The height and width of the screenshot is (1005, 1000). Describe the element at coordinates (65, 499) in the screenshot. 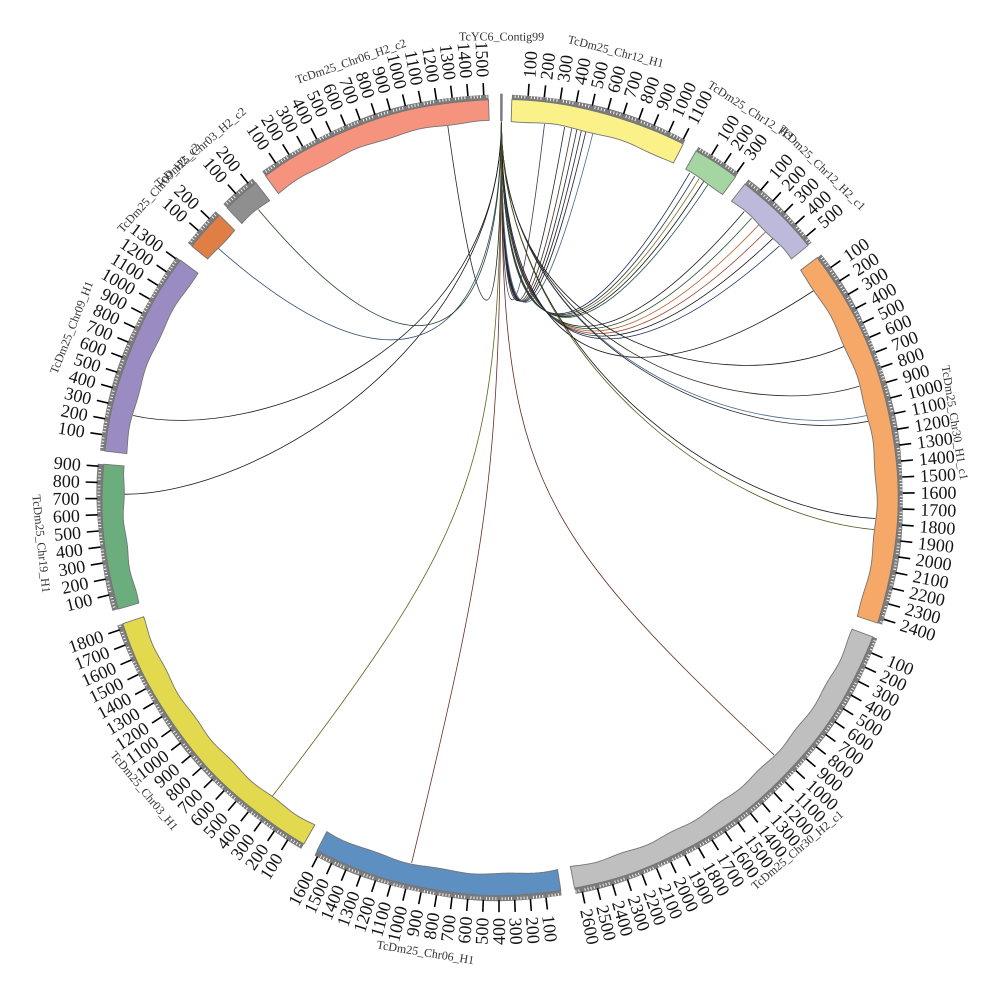

I see `svg-text: 700` at that location.